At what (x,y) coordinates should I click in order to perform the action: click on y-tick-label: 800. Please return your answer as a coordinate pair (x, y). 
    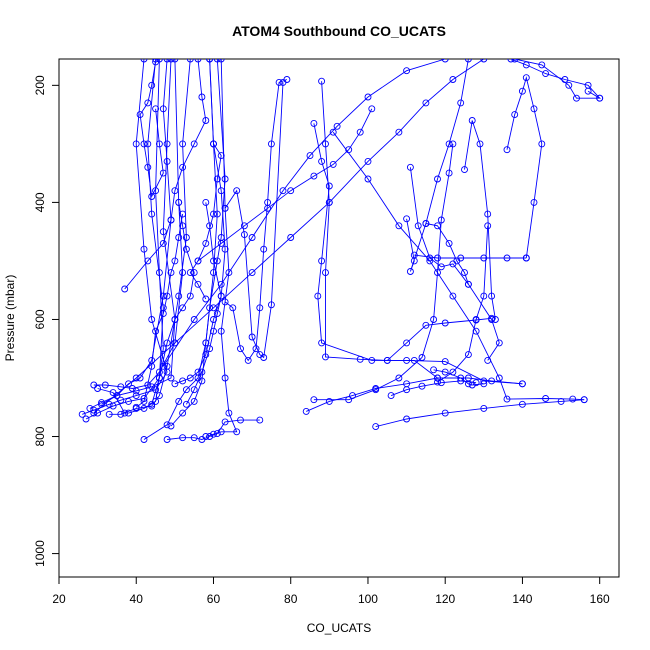
    Looking at the image, I should click on (40, 436).